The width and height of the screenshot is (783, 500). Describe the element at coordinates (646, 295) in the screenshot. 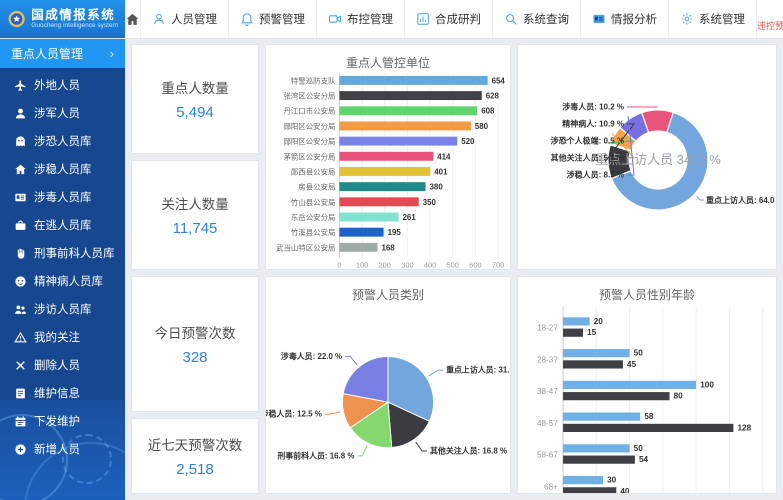

I see `chart-title: 预警人员性别年龄` at that location.